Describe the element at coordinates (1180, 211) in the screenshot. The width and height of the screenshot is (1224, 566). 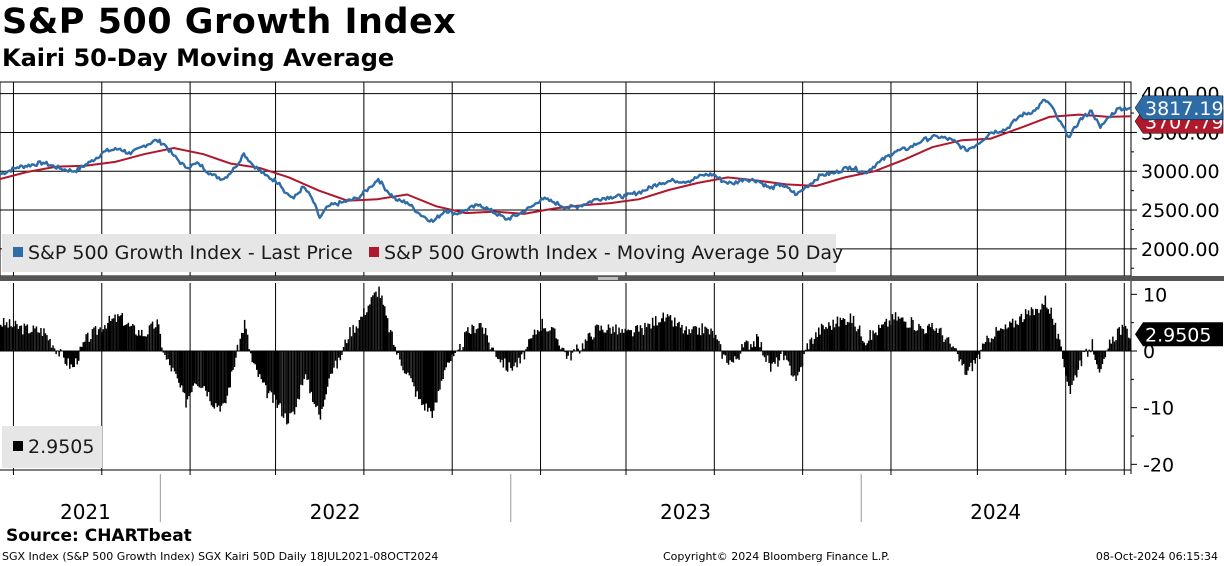
I see `price-y-tick-label: 2500.00` at that location.